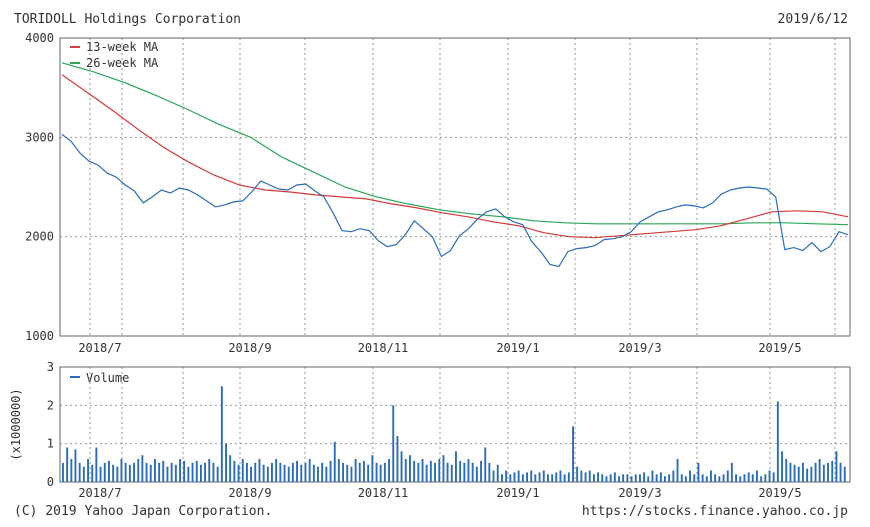 This screenshot has height=527, width=870. What do you see at coordinates (122, 63) in the screenshot?
I see `legend-ma26-label: 26-week MA` at bounding box center [122, 63].